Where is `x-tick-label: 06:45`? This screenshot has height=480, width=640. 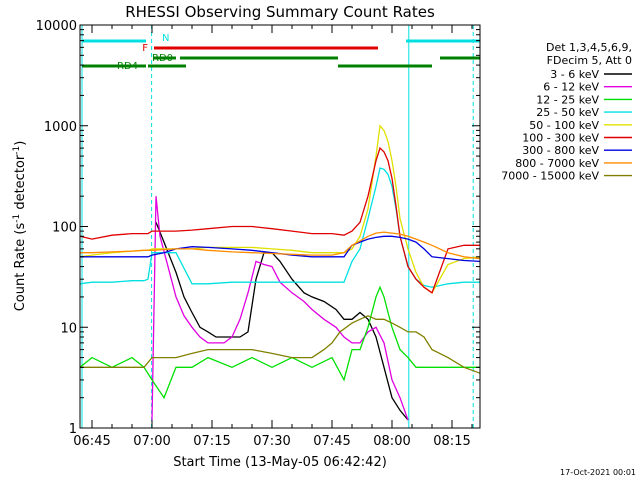 x-tick-label: 06:45 is located at coordinates (91, 441).